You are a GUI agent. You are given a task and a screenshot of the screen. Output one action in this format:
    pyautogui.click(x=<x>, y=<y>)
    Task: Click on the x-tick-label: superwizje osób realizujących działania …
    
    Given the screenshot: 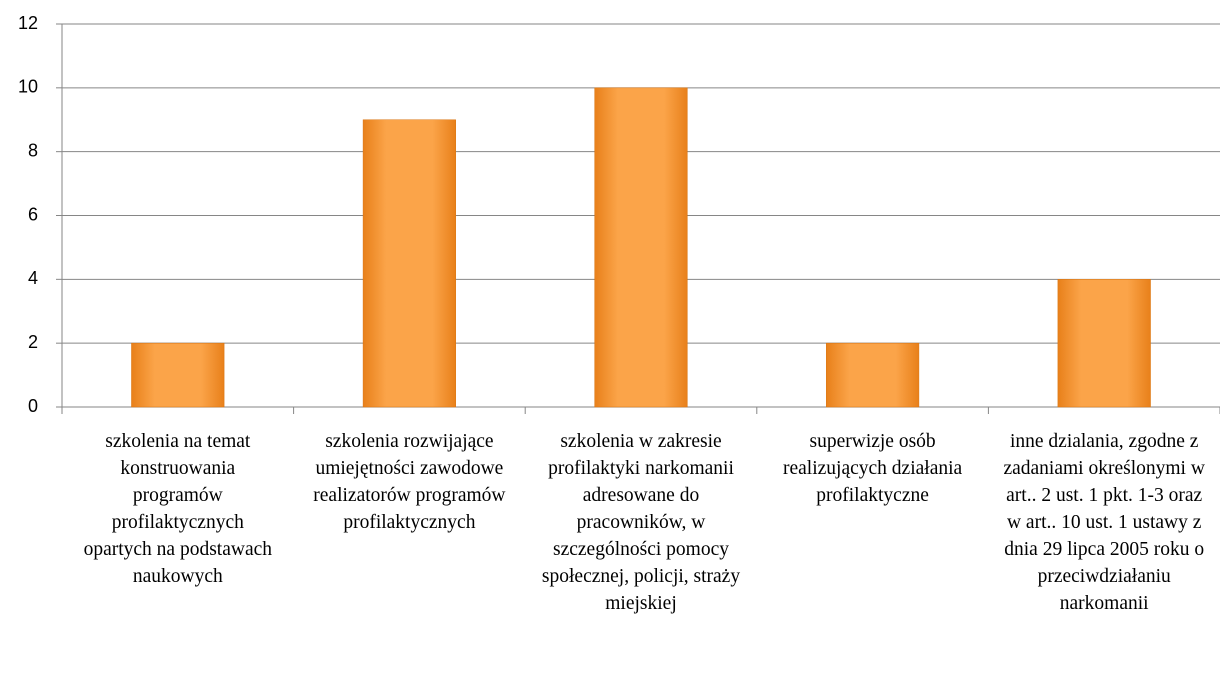 What is the action you would take?
    pyautogui.click(x=873, y=468)
    